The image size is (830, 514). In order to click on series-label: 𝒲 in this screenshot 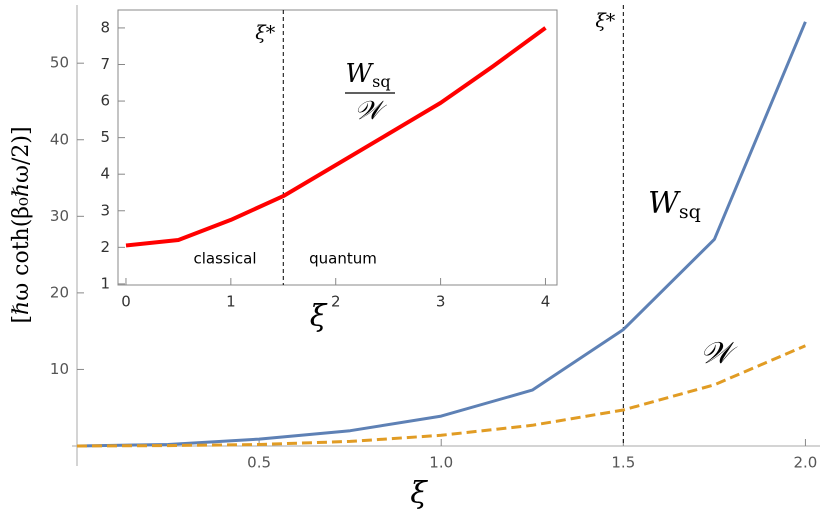, I will do `click(719, 353)`.